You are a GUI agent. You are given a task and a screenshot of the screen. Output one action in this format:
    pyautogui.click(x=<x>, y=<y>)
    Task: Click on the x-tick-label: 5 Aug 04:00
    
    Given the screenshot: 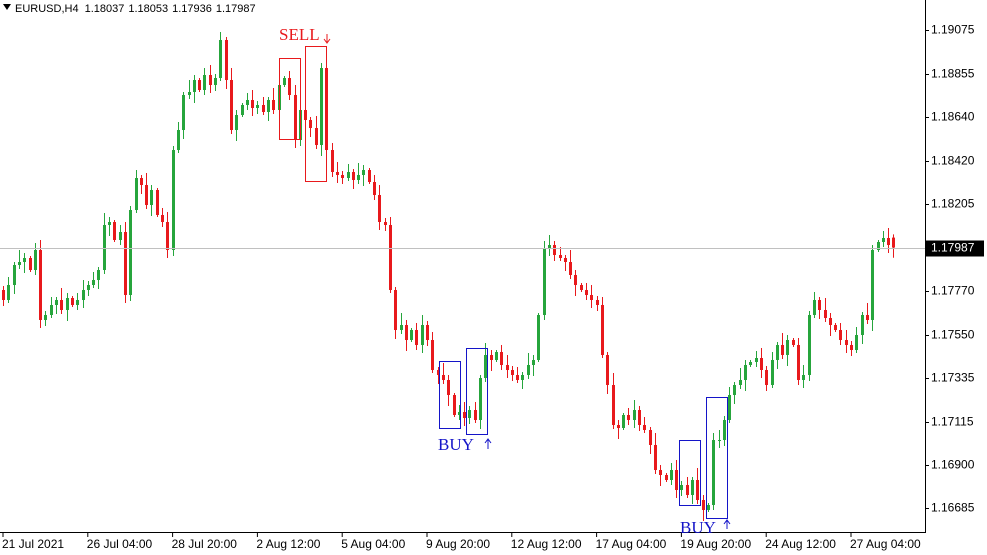 What is the action you would take?
    pyautogui.click(x=373, y=544)
    